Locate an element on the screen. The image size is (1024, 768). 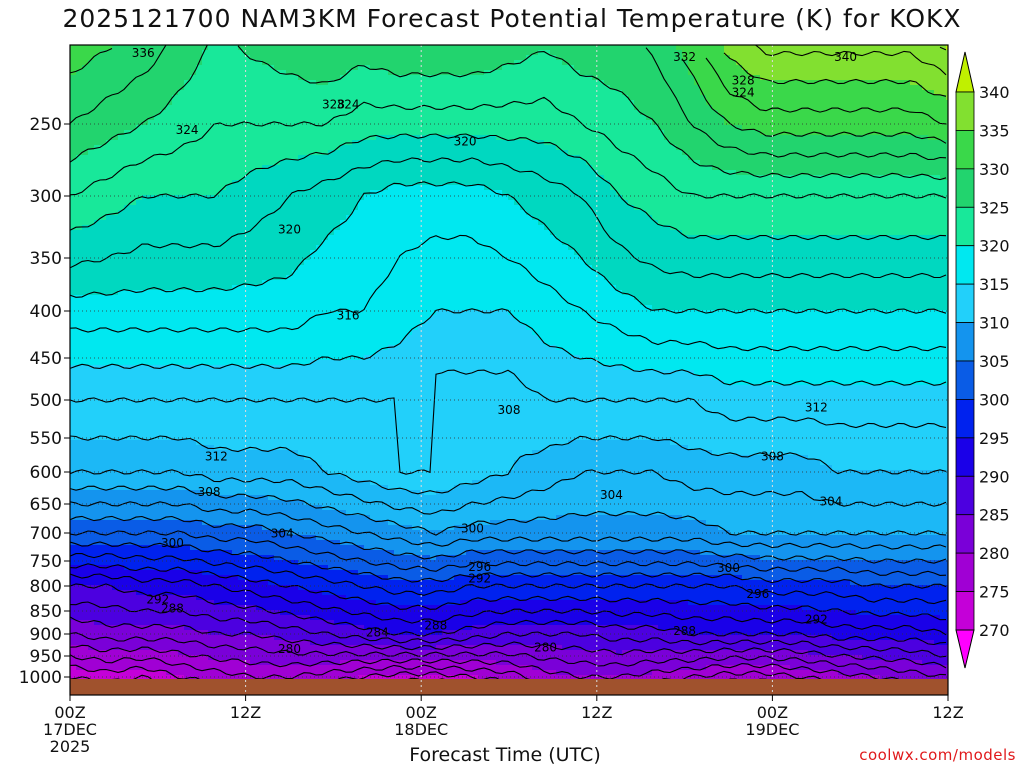
colorbar-label: 310 is located at coordinates (994, 323).